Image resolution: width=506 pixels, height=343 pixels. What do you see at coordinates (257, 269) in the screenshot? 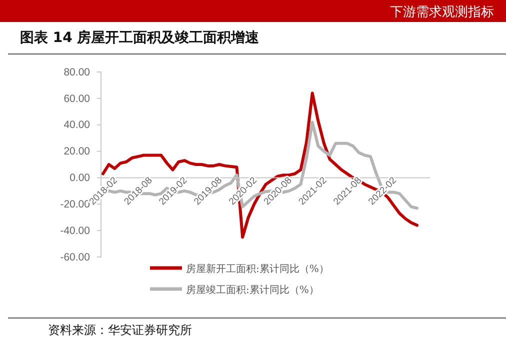
I see `legend-label: 房屋新开工面积:累计同比（%）` at bounding box center [257, 269].